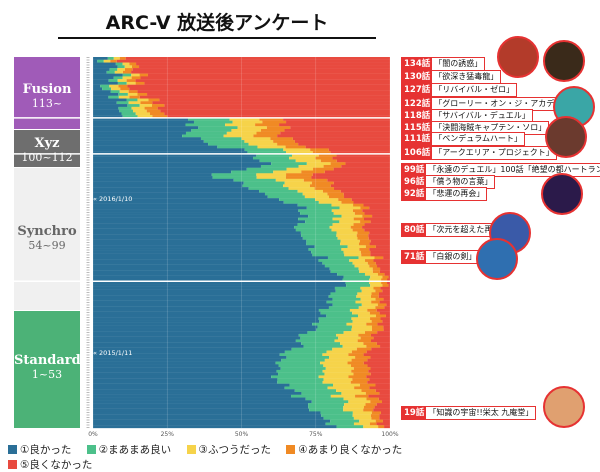  Describe the element at coordinates (324, 158) in the screenshot. I see `bar-segment-ep98-notgood` at that location.